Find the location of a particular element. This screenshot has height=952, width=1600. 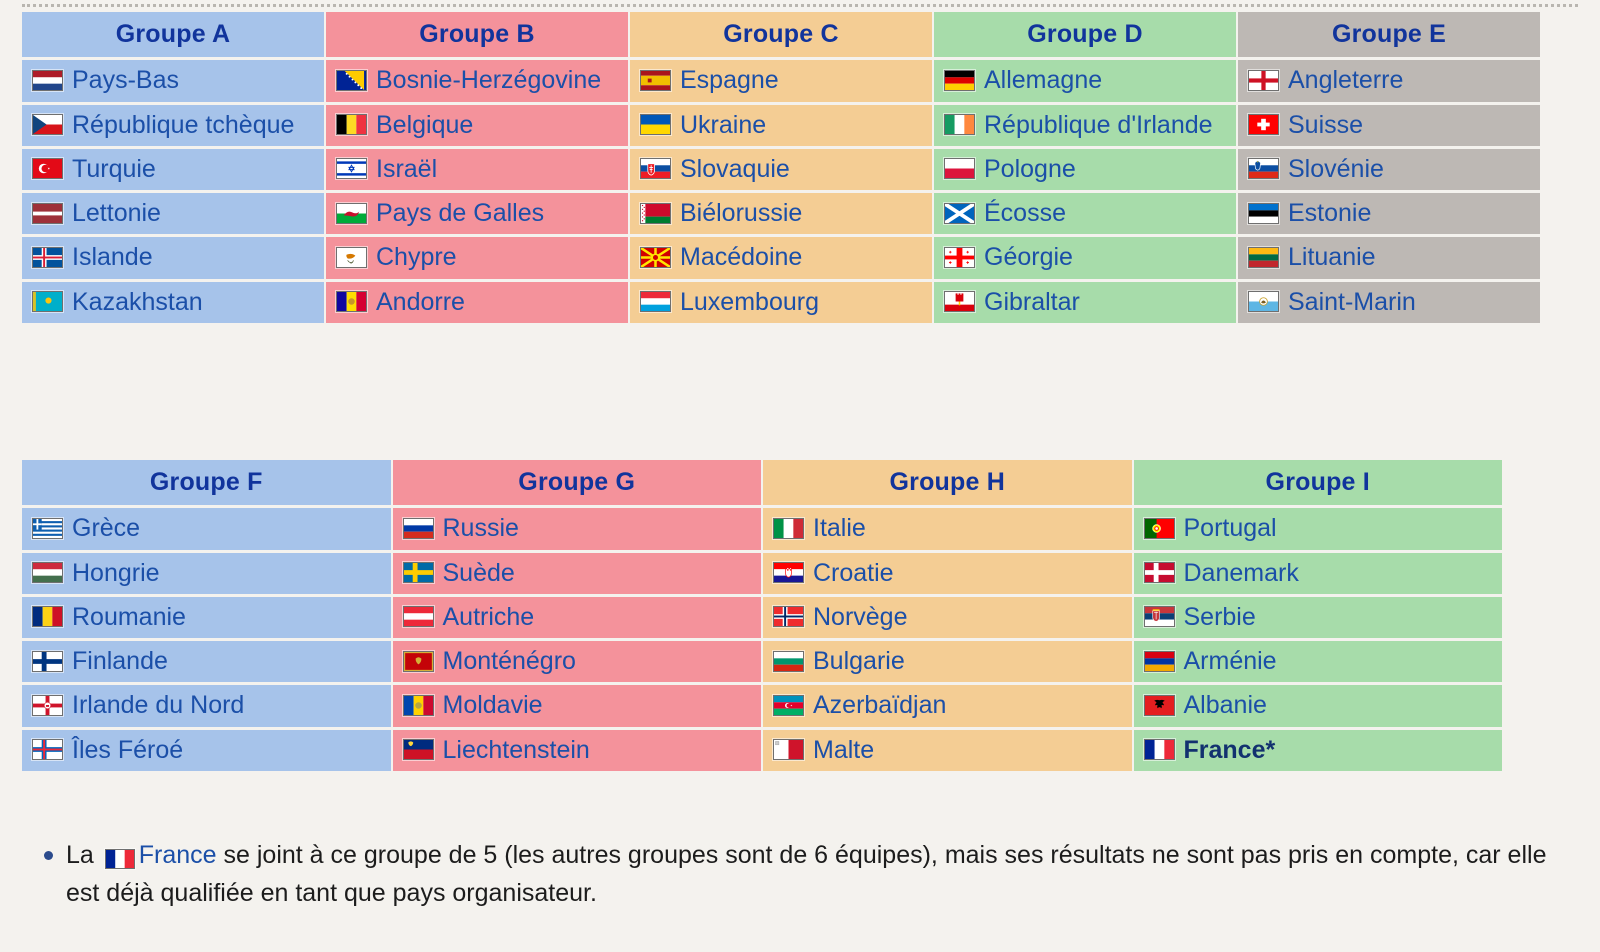

team-row: Arménie is located at coordinates (1317, 662).